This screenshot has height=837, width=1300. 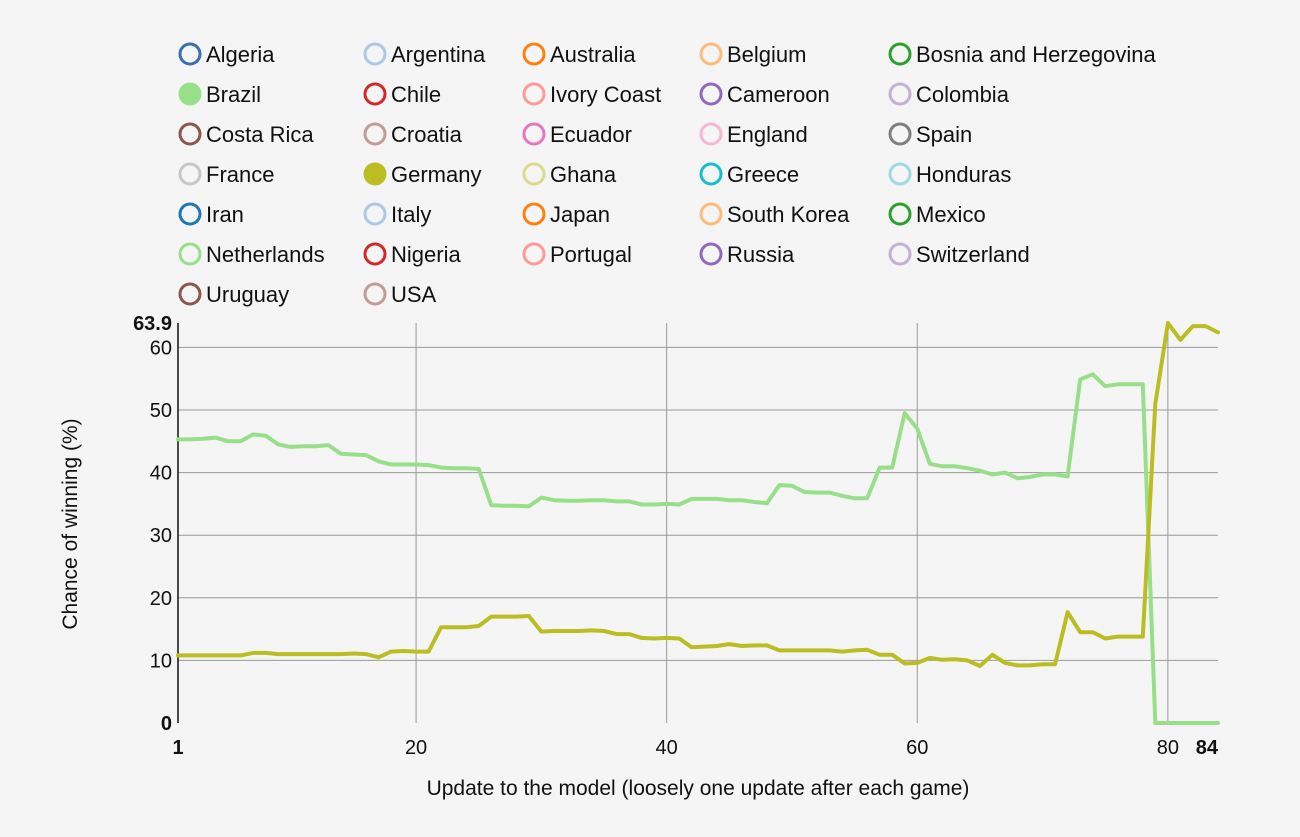 I want to click on legend-label: Argentina, so click(x=438, y=54).